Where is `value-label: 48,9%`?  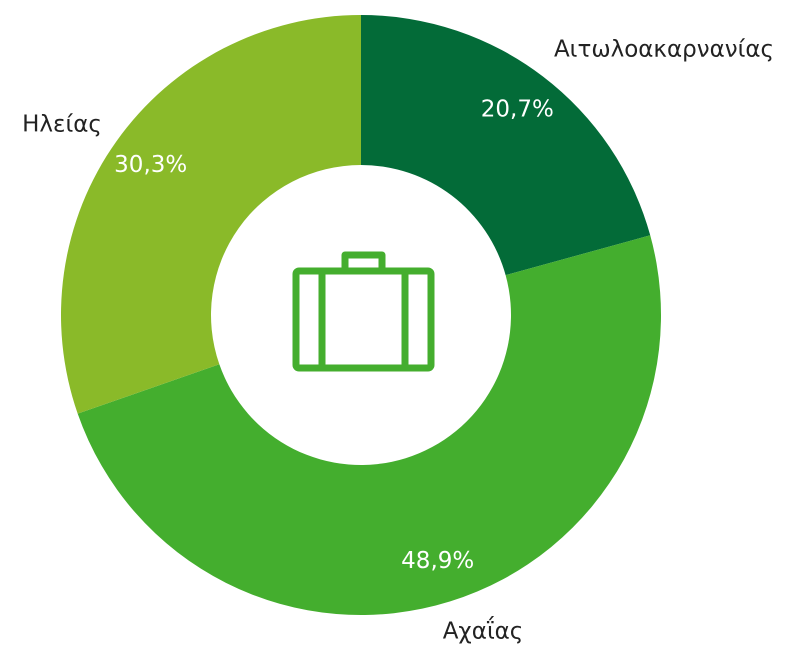
value-label: 48,9% is located at coordinates (437, 561).